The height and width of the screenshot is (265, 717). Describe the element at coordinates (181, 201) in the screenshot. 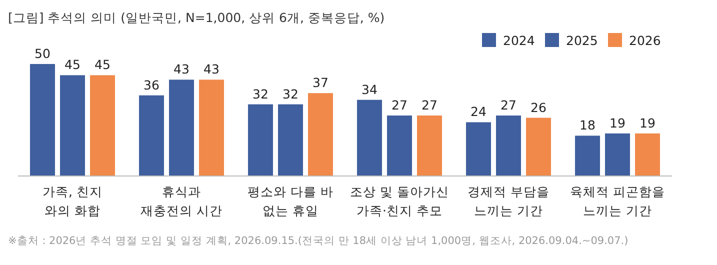

I see `x-tick-label: 휴식과 재충전의 시간` at that location.